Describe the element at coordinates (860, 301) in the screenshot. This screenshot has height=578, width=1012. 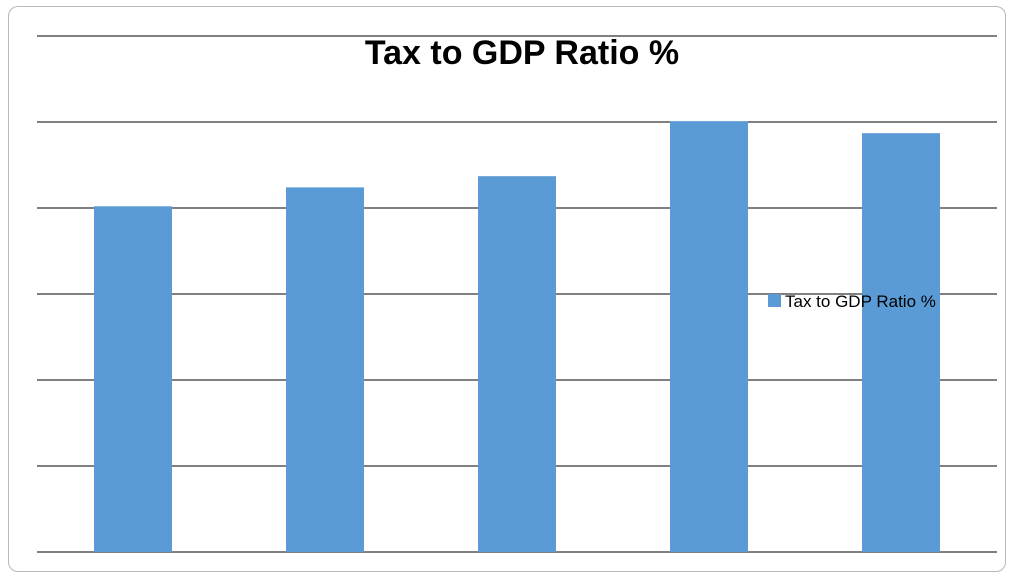
I see `legend-label: Tax to GDP Ratio %` at that location.